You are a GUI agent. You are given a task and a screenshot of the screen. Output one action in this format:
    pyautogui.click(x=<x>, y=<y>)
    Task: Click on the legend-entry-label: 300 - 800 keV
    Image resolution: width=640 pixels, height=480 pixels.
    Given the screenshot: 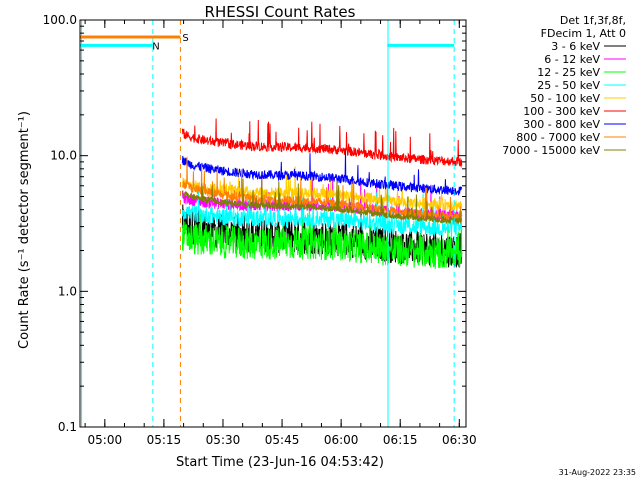 What is the action you would take?
    pyautogui.click(x=561, y=124)
    